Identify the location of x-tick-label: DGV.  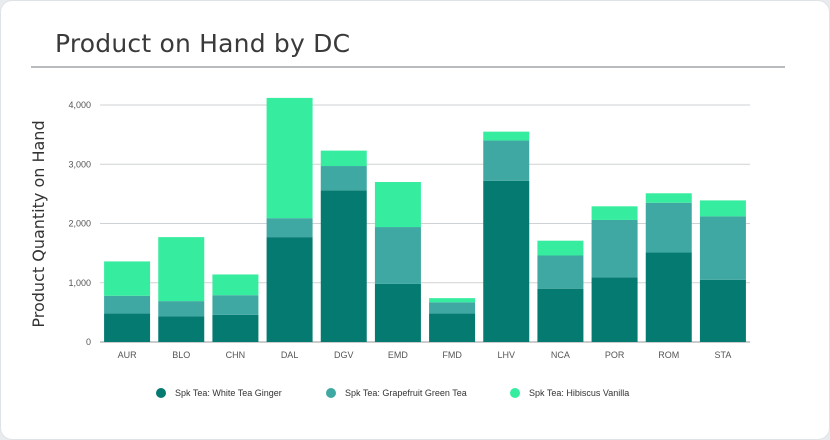
(344, 355).